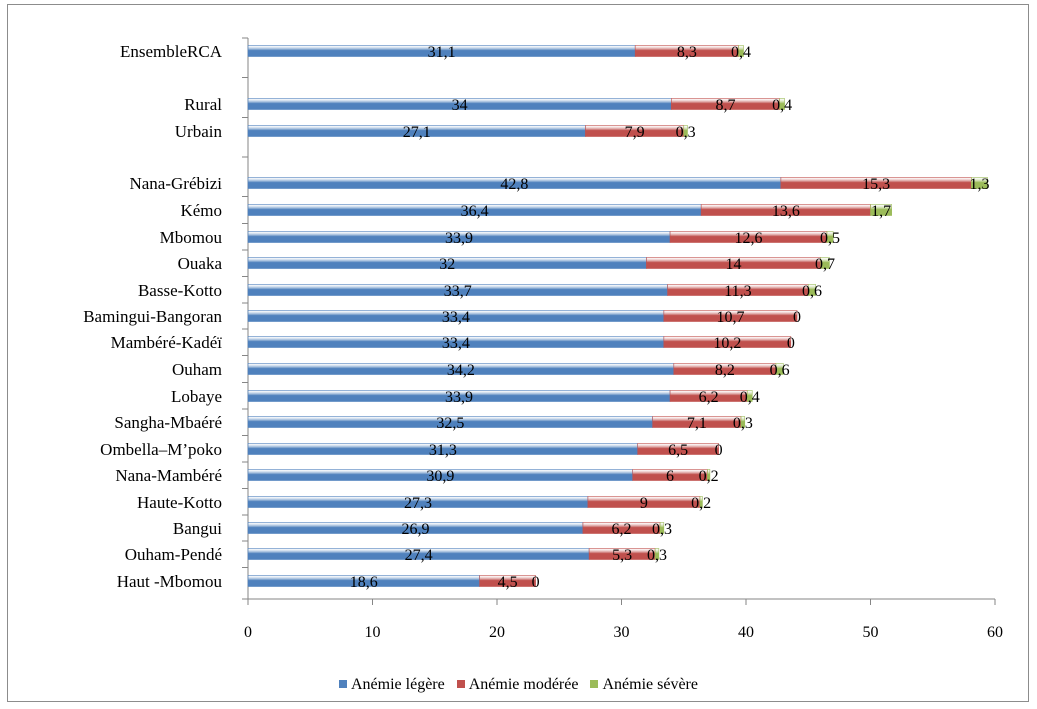 This screenshot has height=709, width=1037. What do you see at coordinates (419, 555) in the screenshot?
I see `data-label-0-17: 27,4` at bounding box center [419, 555].